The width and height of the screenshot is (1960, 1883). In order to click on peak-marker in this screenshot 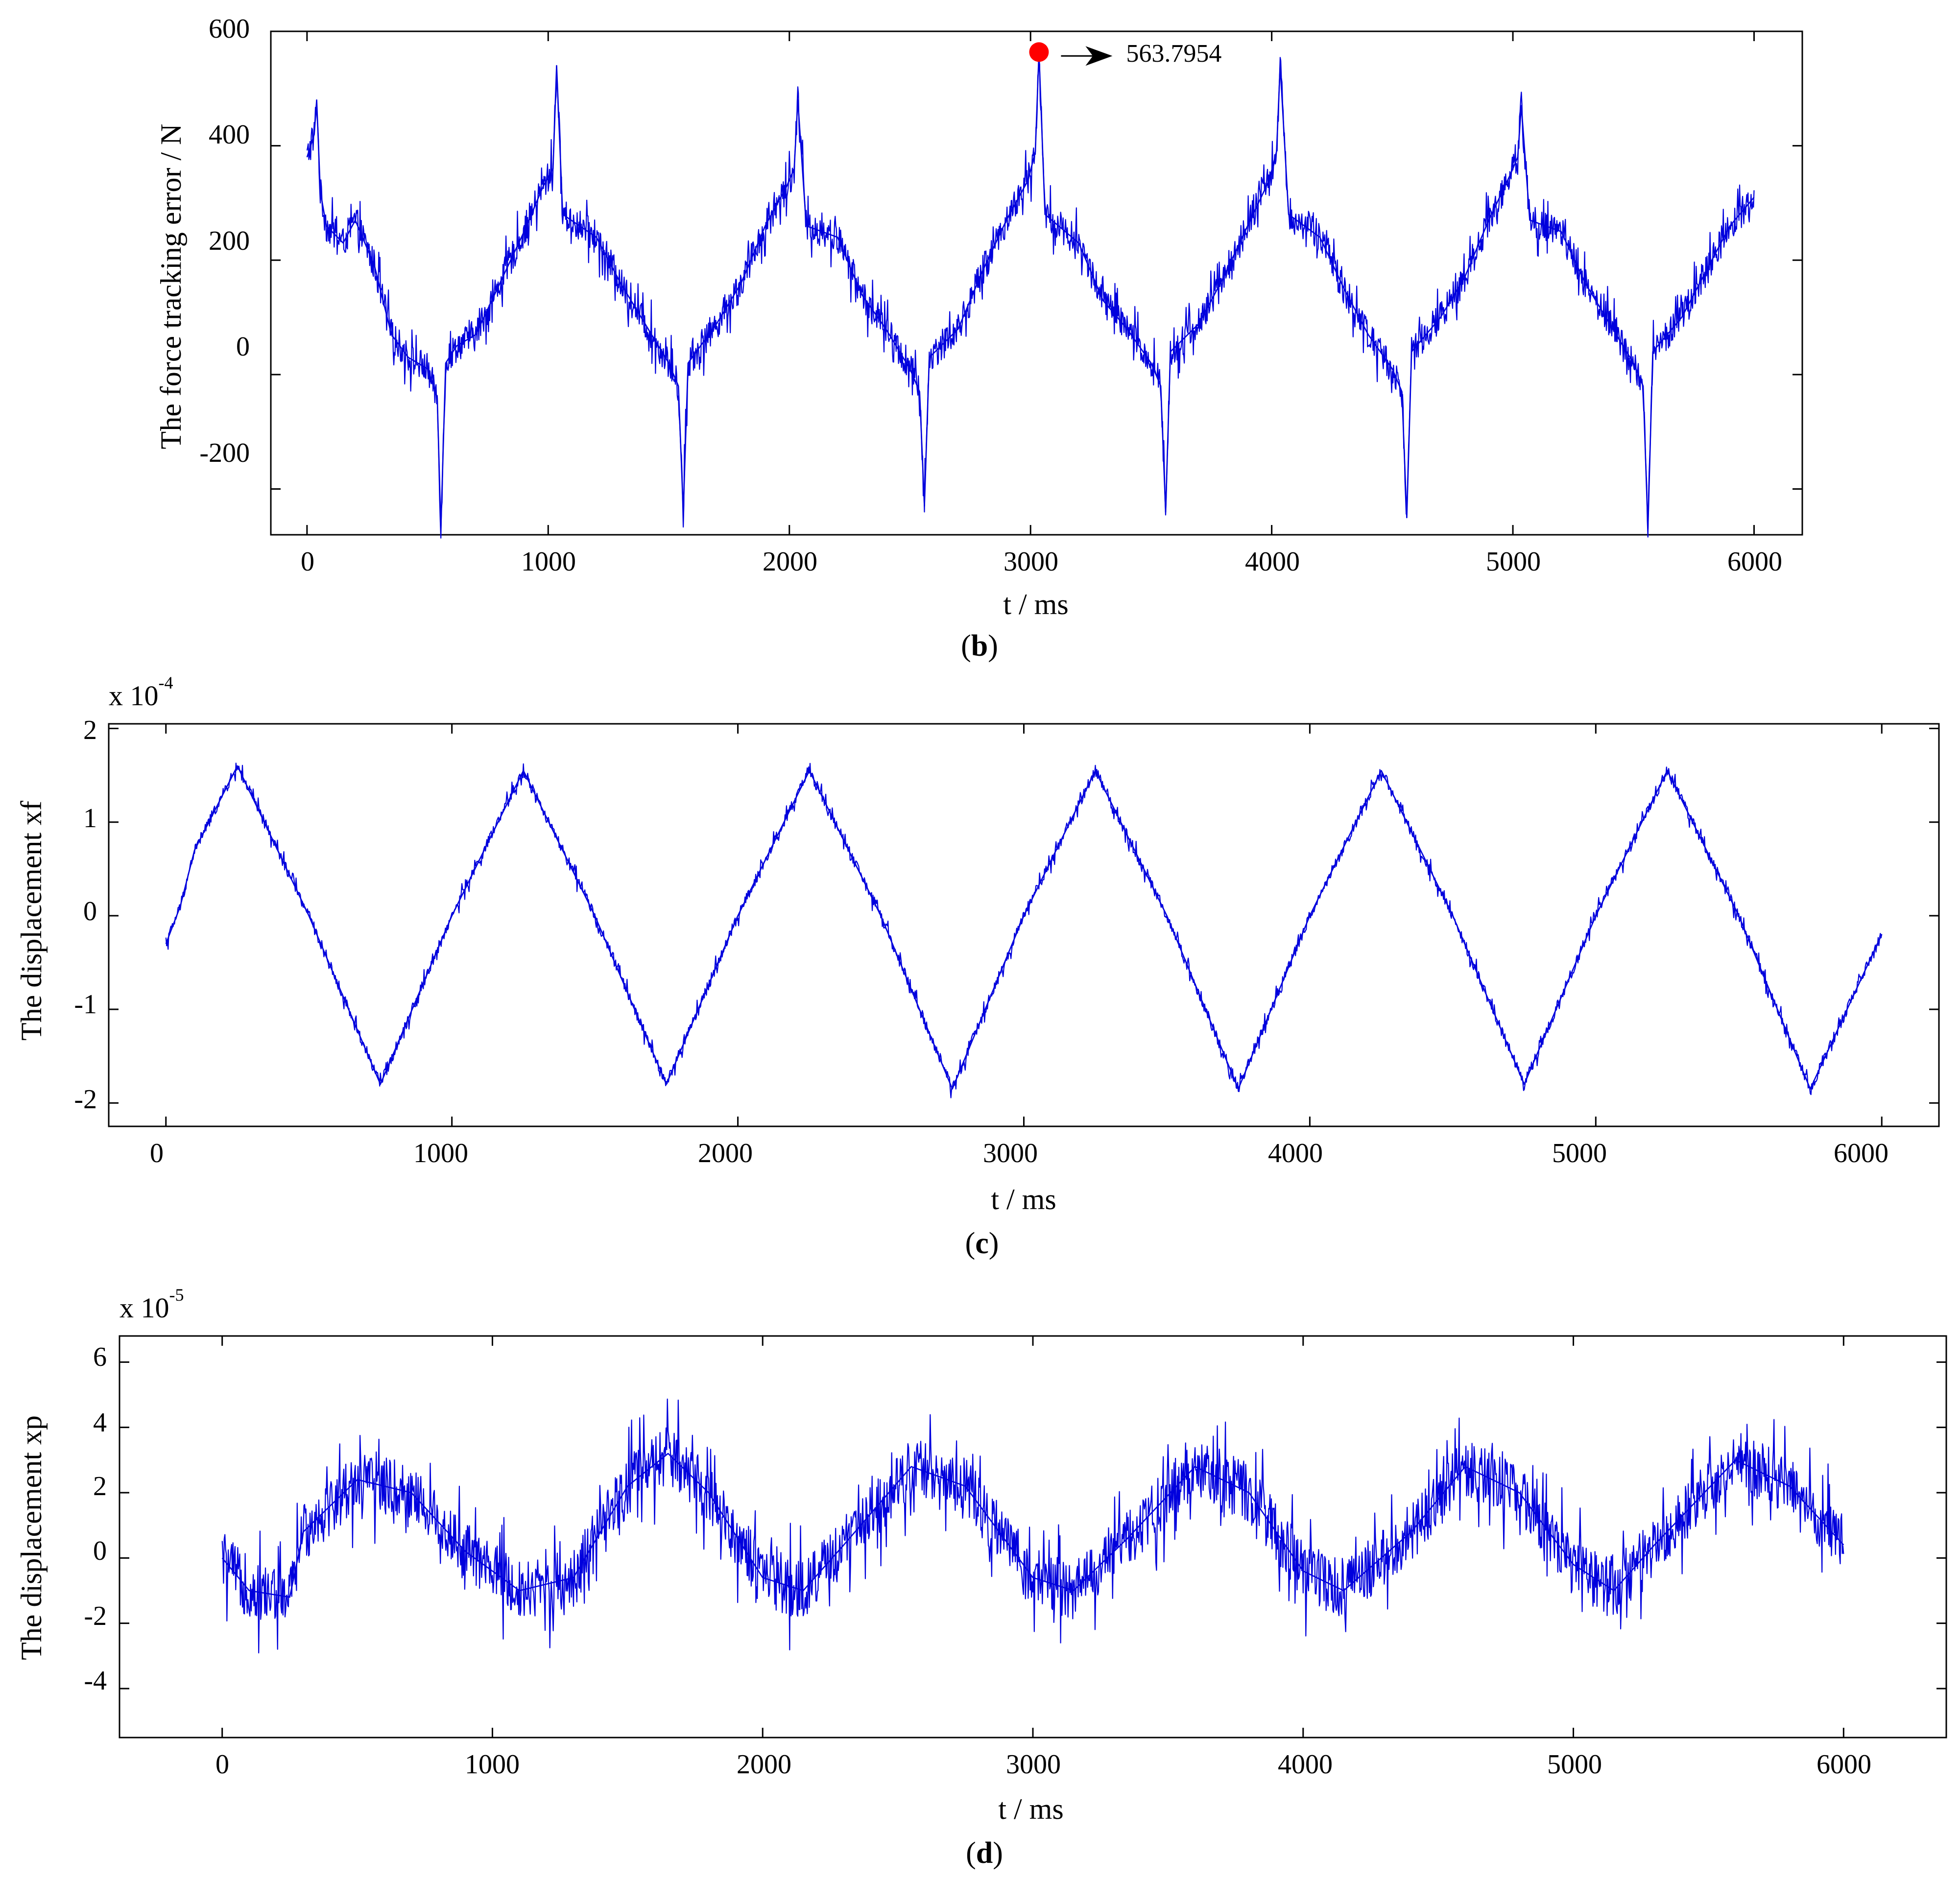, I will do `click(1039, 52)`.